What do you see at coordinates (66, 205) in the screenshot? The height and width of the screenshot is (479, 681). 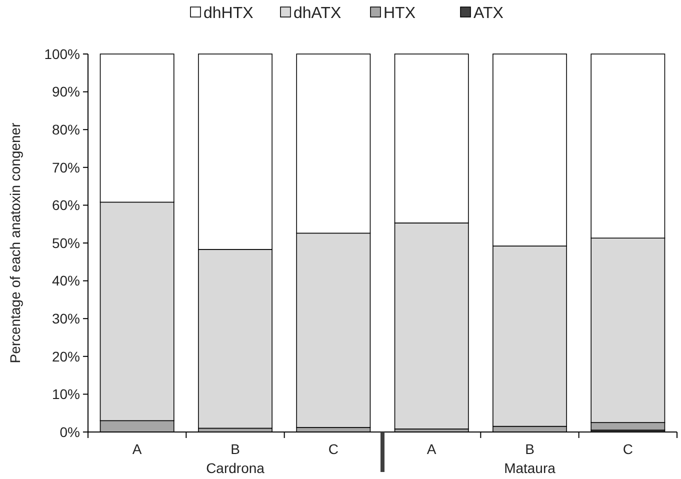 I see `y-tick-label: 60%` at bounding box center [66, 205].